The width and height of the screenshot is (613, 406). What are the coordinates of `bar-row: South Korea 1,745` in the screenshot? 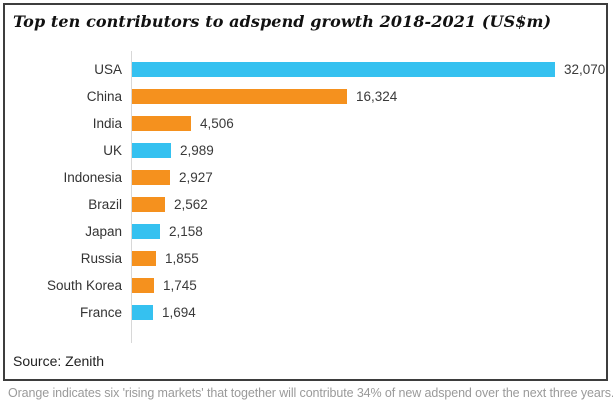 It's located at (305, 285).